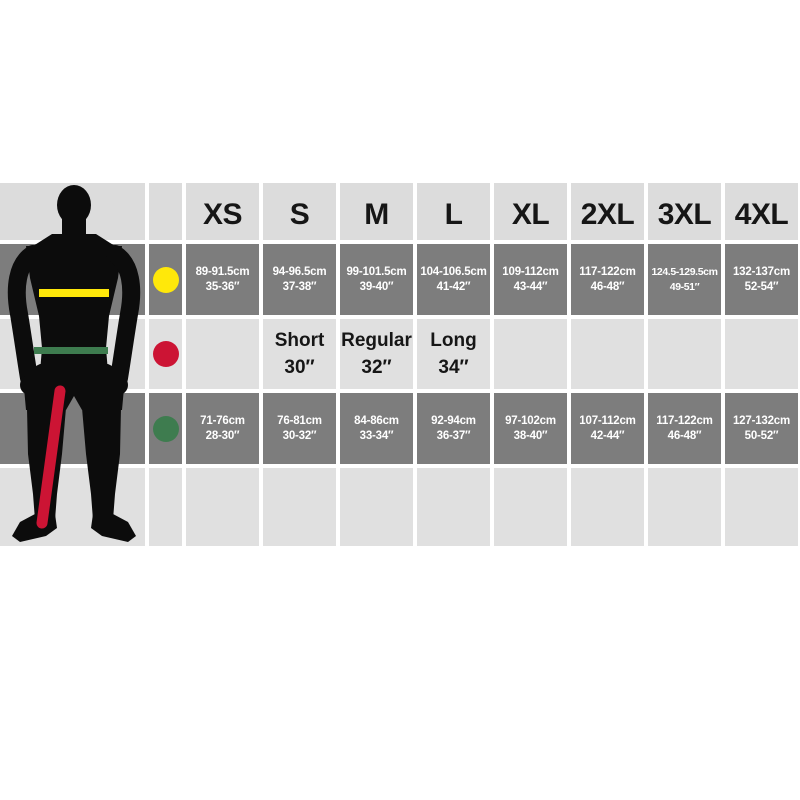 The height and width of the screenshot is (800, 800). I want to click on waist-cell-3xl: 117-122cm 46-48″, so click(684, 428).